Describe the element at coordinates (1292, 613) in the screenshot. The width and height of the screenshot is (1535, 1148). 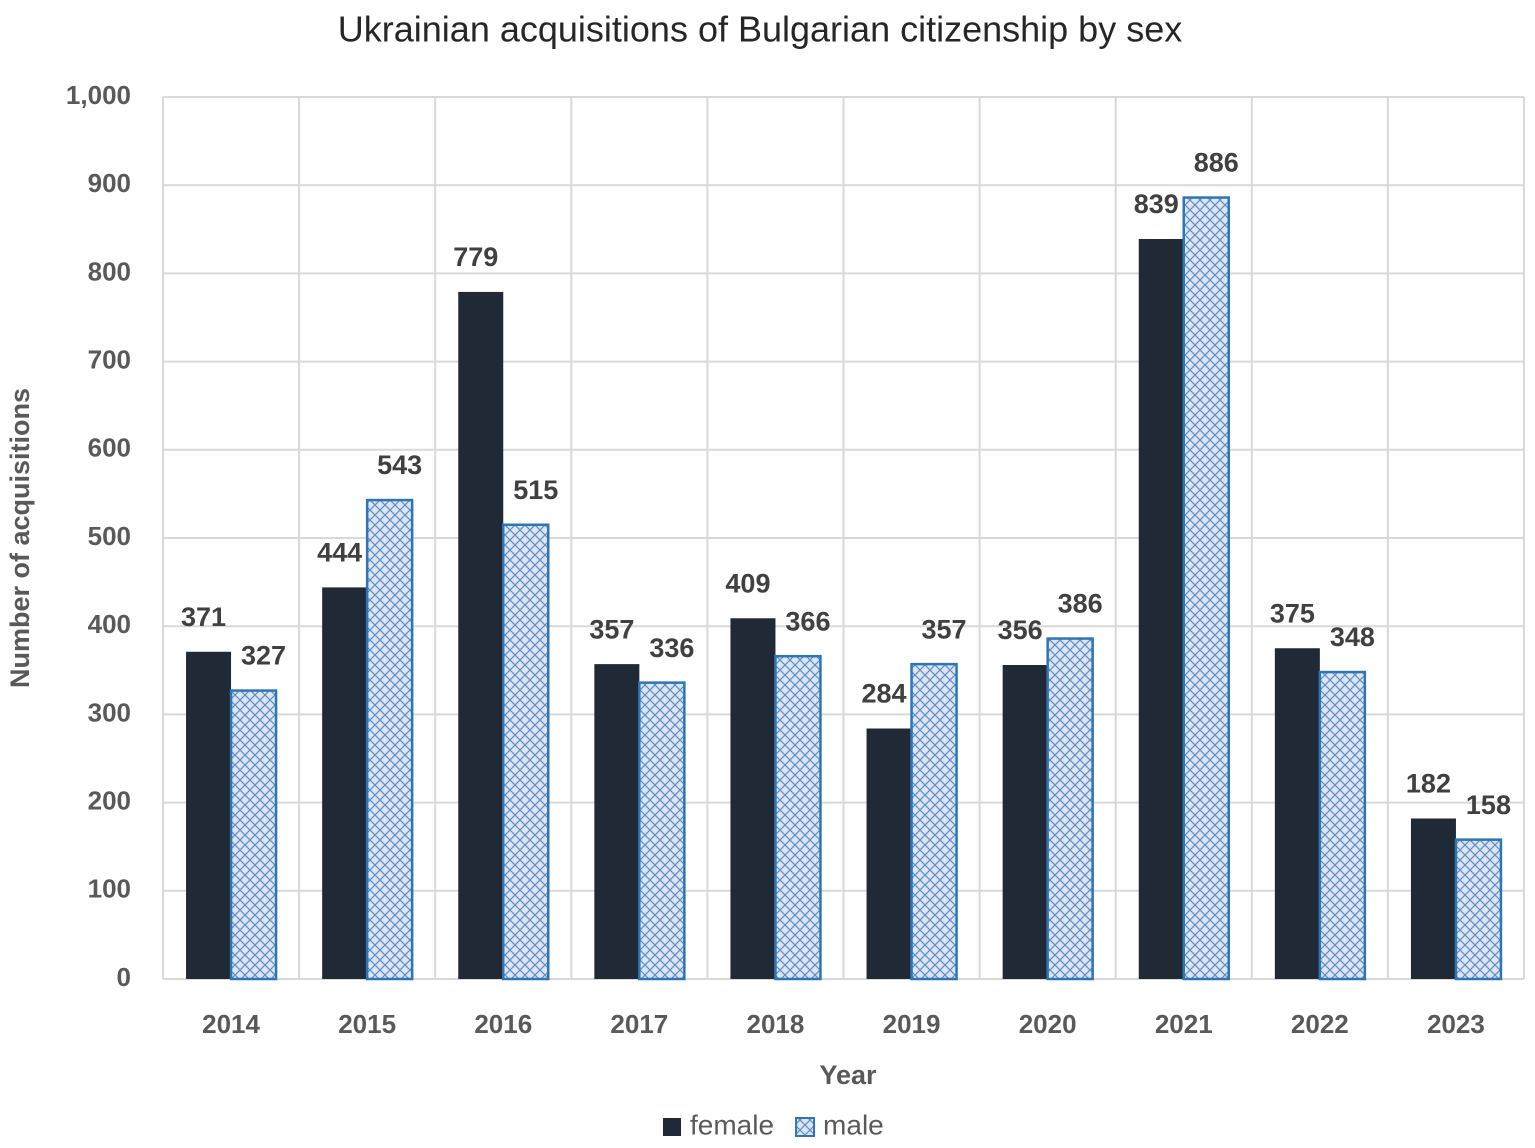
I see `value-label: 375` at that location.